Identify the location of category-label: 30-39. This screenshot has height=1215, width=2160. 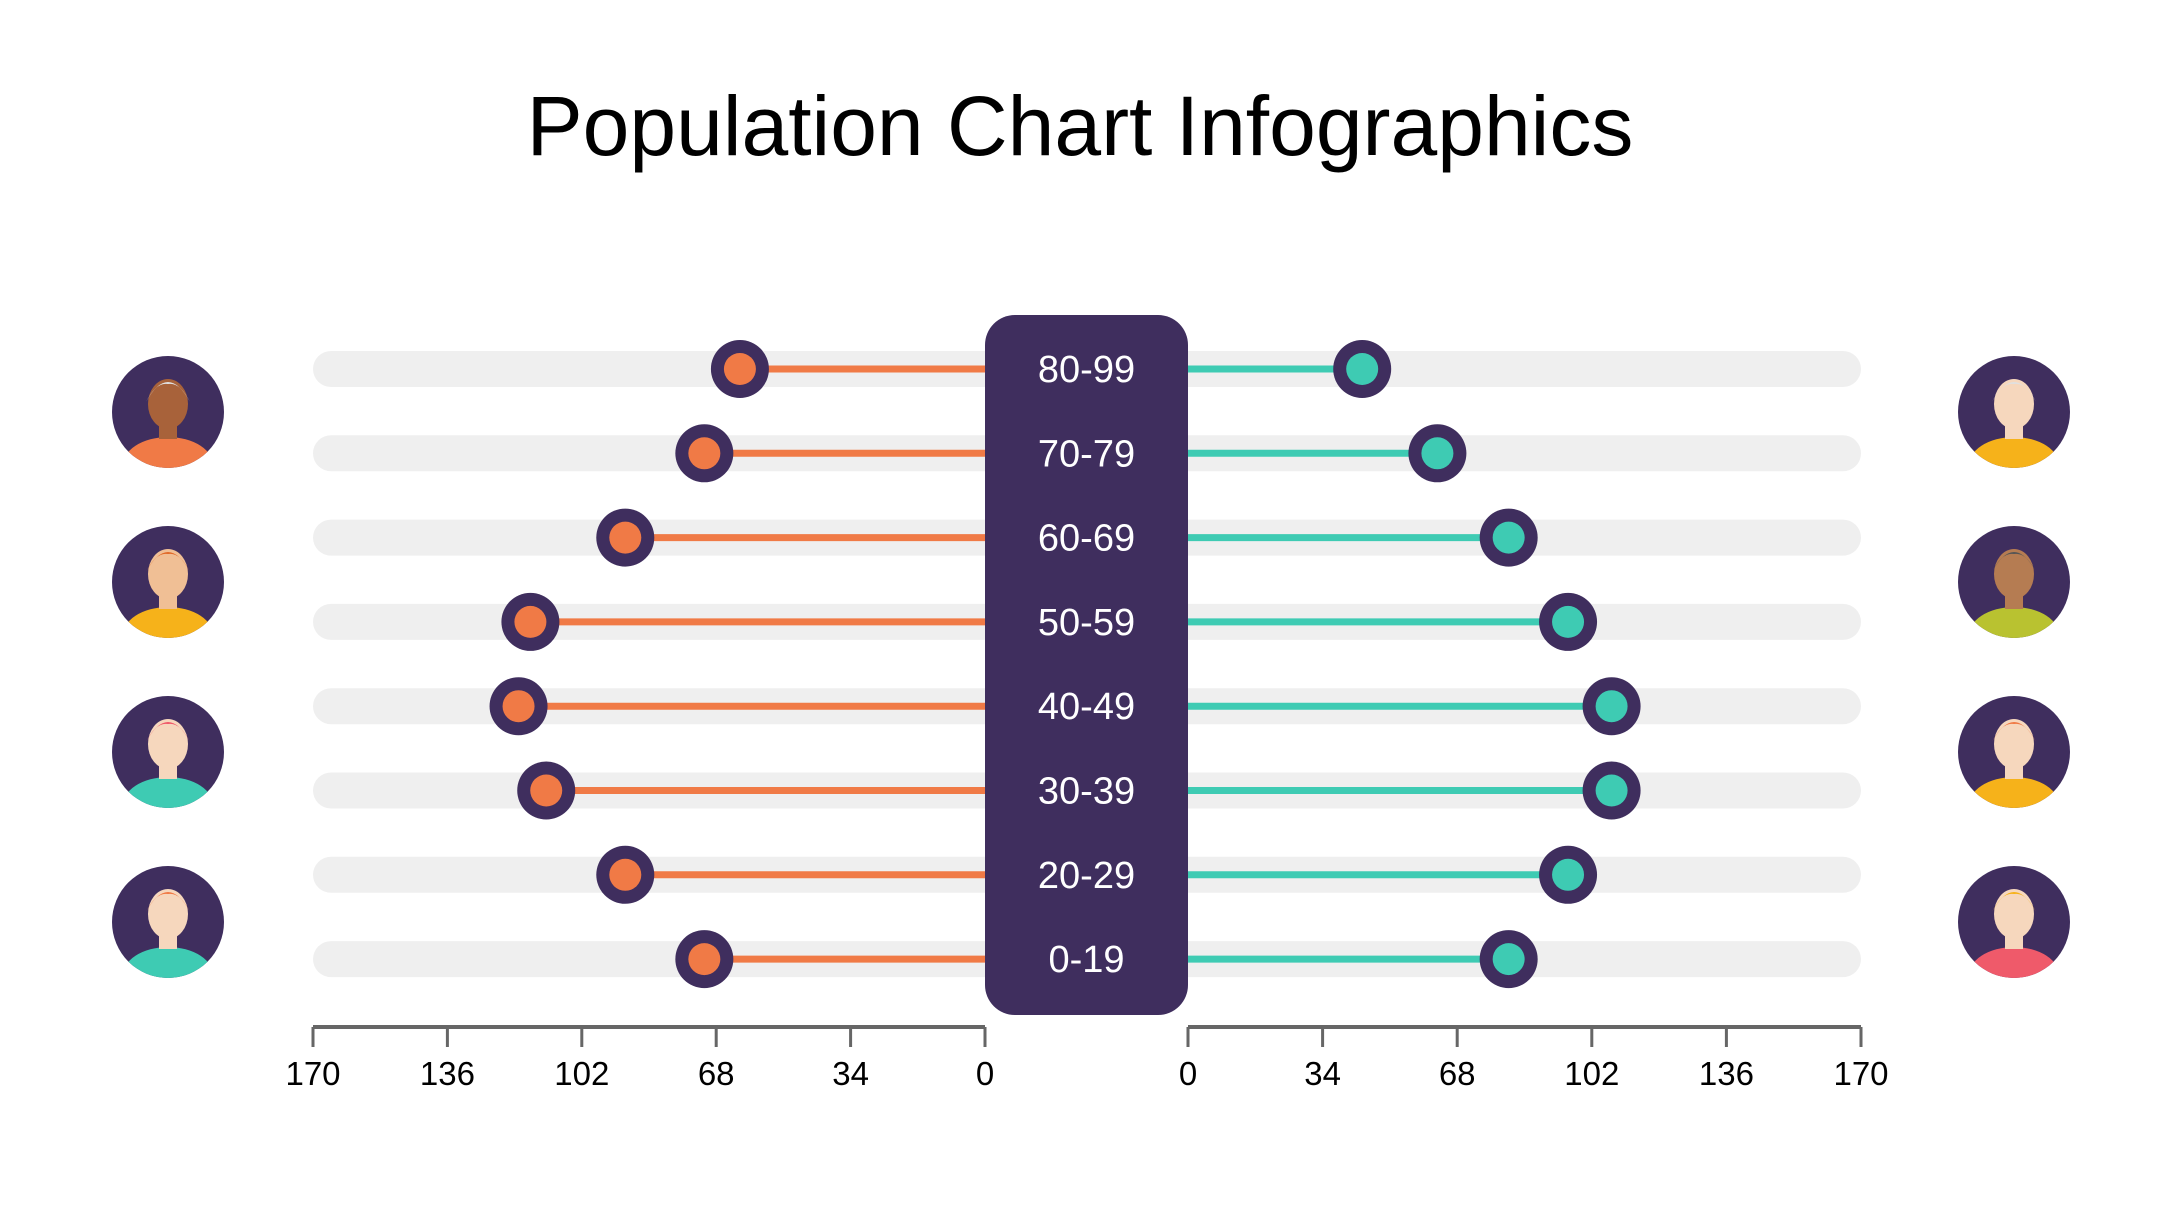
(1086, 792).